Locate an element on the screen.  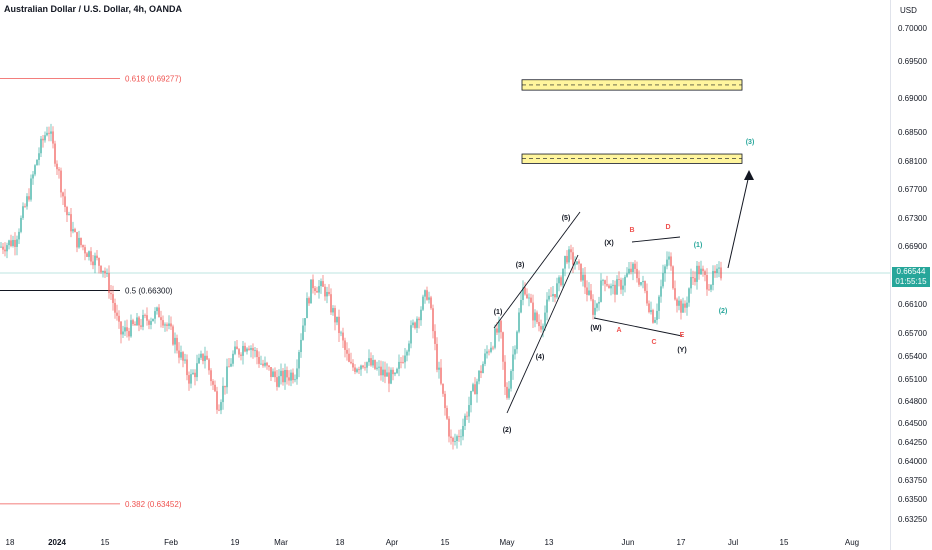
x-tick-label: 13 is located at coordinates (549, 542).